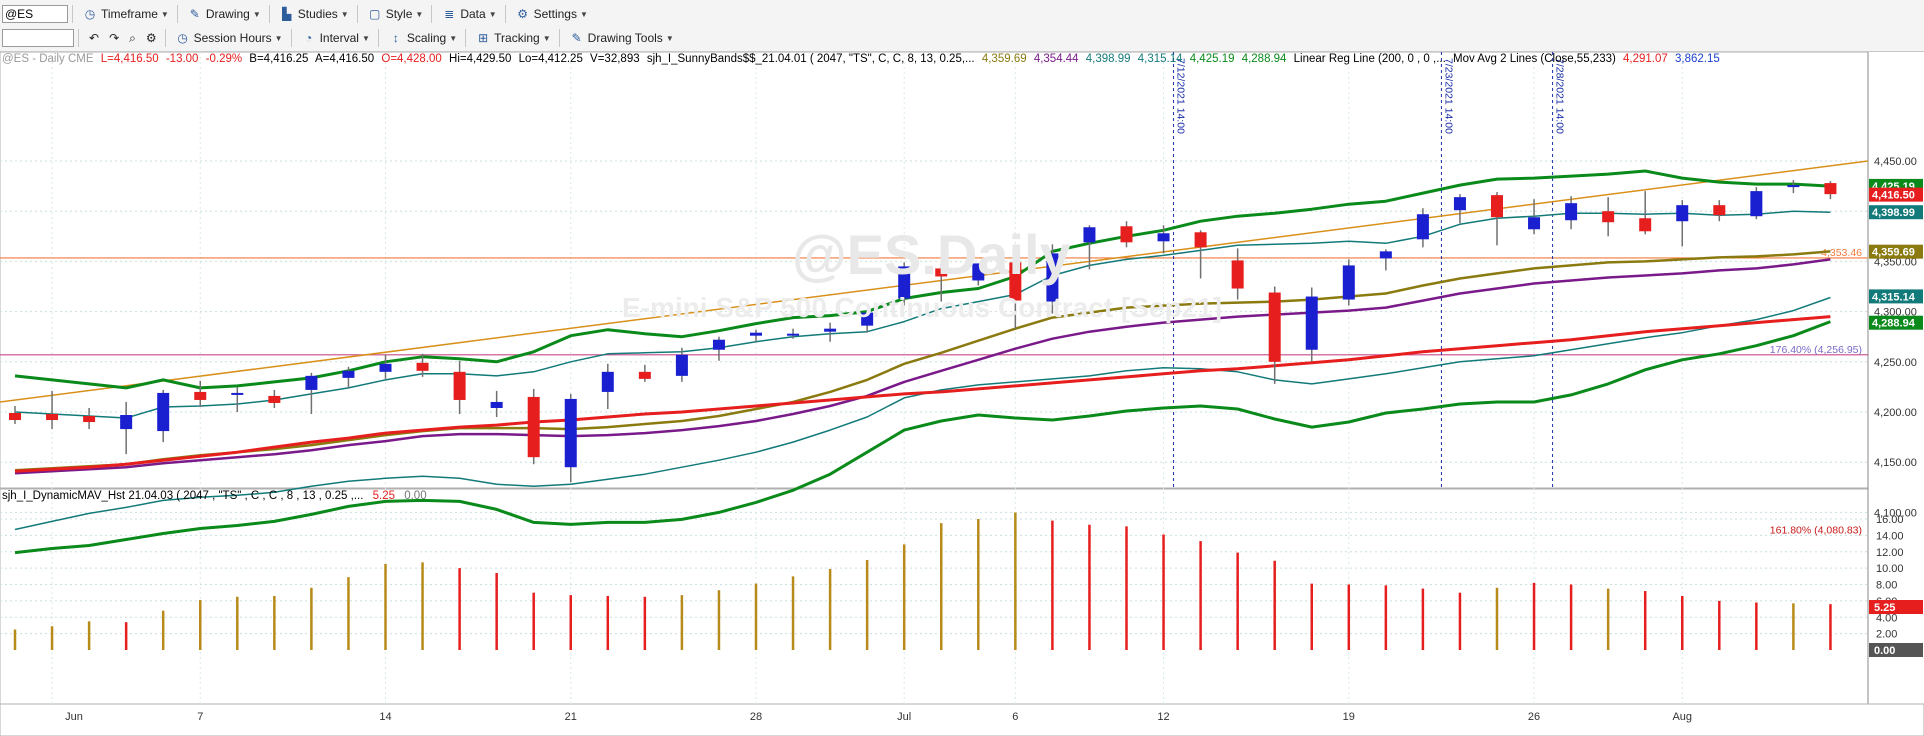  Describe the element at coordinates (345, 59) in the screenshot. I see `legend-ask: A=4,416.50` at that location.